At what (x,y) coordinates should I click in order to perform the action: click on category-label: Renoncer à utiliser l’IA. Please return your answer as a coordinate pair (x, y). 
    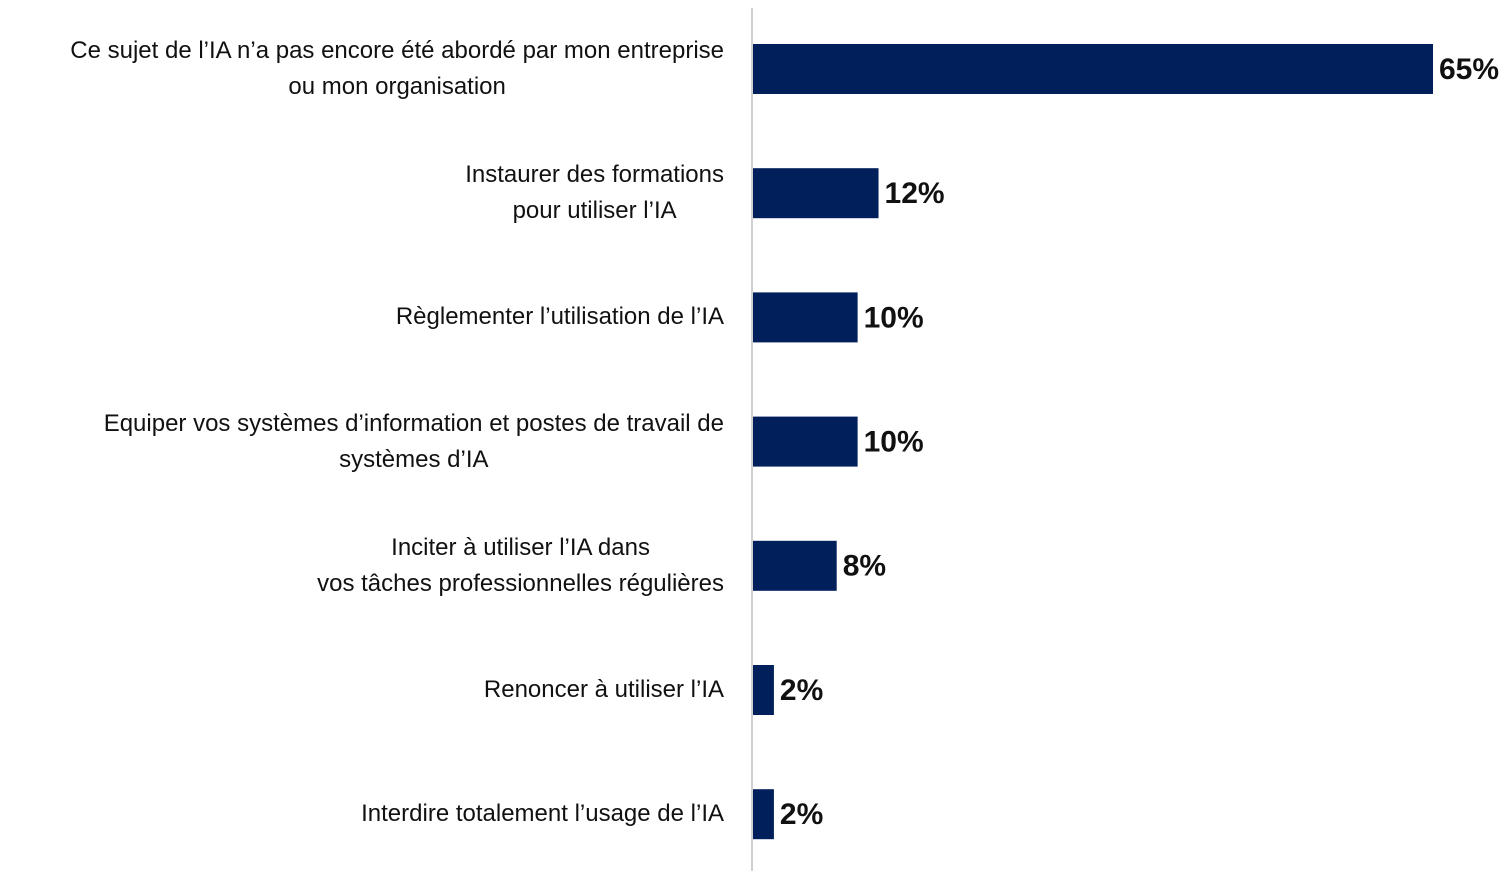
    Looking at the image, I should click on (603, 689).